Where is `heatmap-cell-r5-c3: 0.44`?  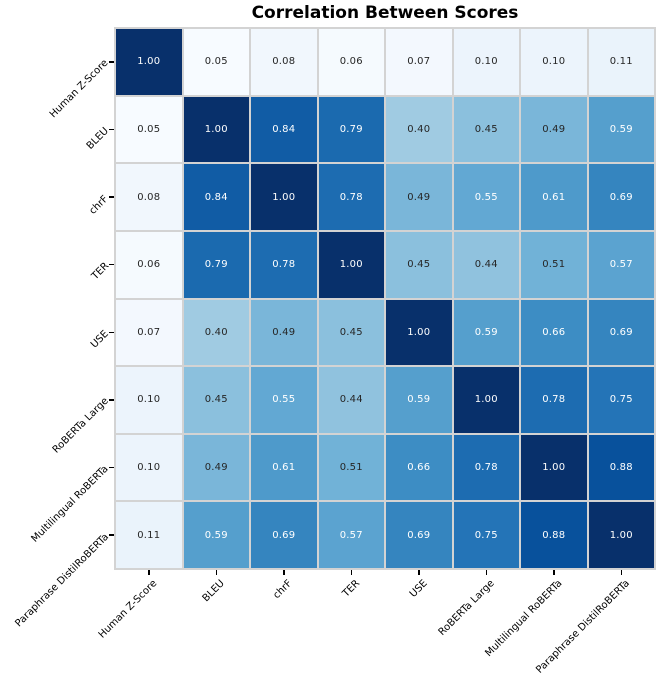
heatmap-cell-r5-c3: 0.44 is located at coordinates (351, 400).